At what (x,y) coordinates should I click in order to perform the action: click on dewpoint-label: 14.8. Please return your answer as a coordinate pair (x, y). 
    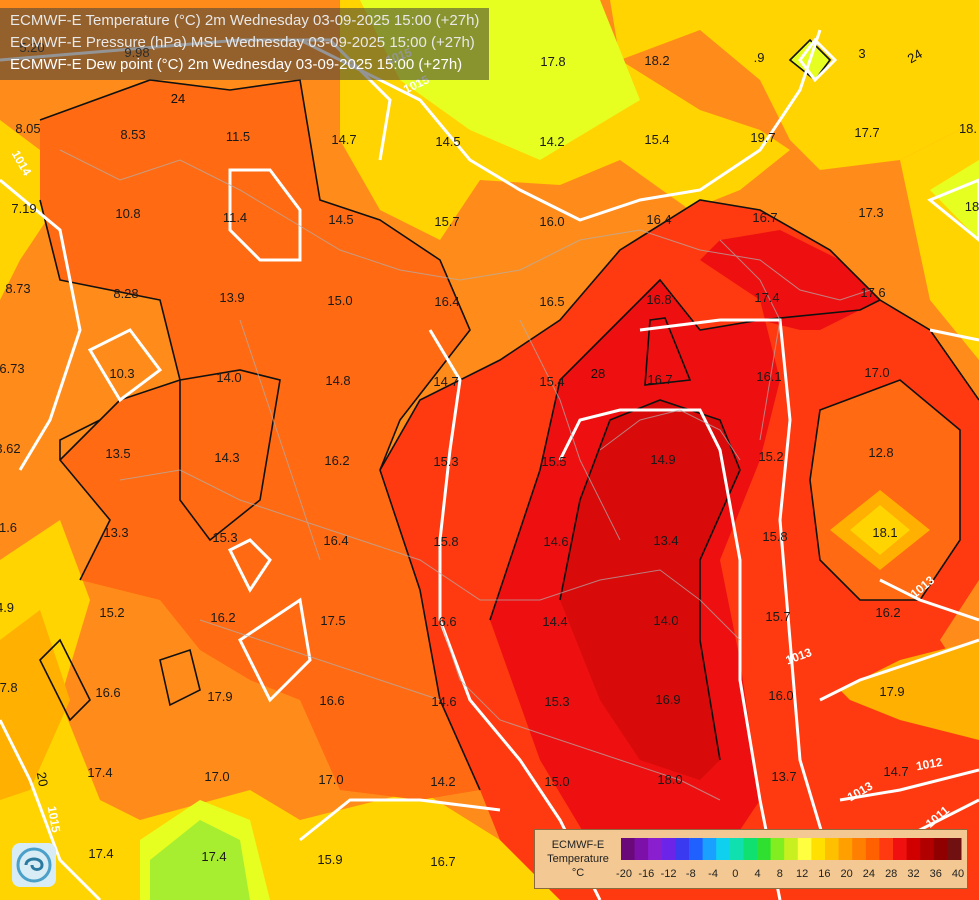
    Looking at the image, I should click on (337, 380).